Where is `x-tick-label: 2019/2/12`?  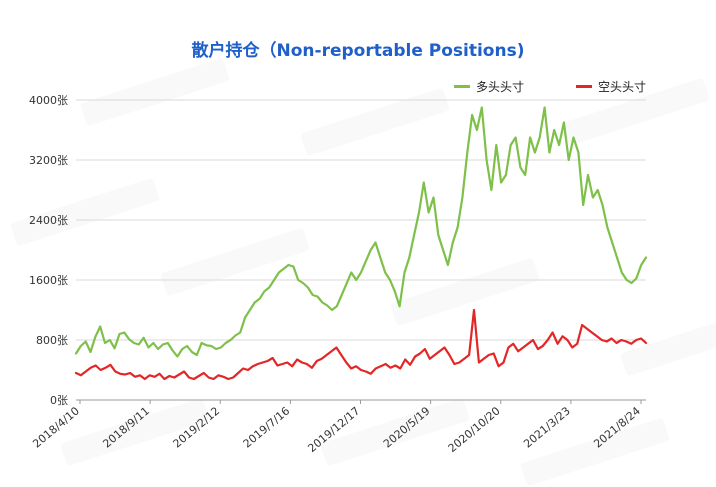 x-tick-label: 2019/2/12 is located at coordinates (197, 427).